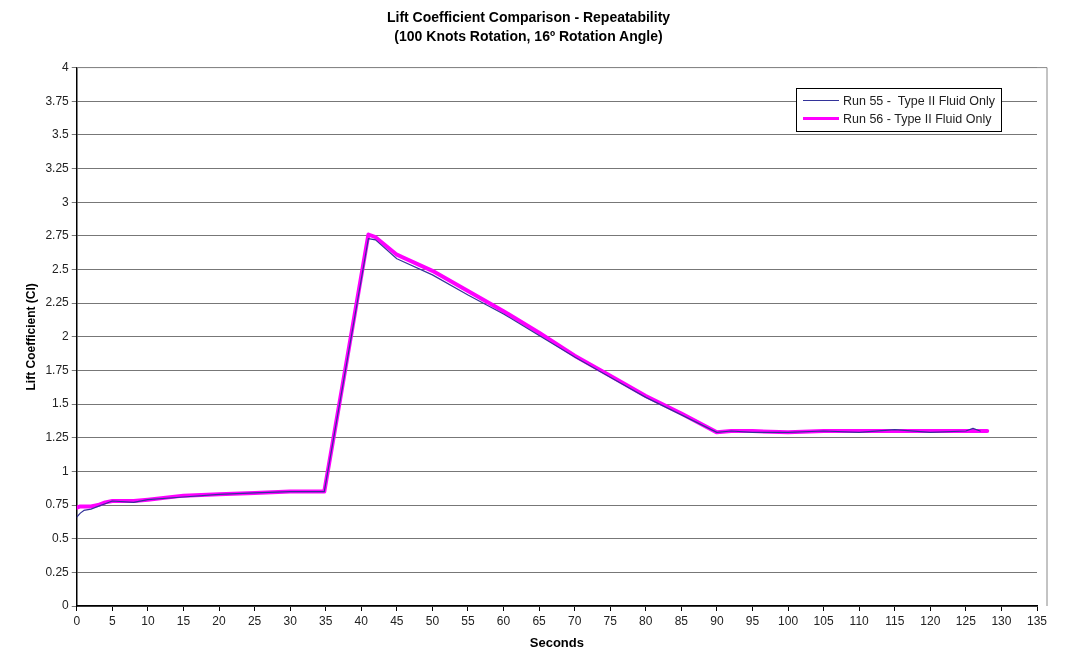 The height and width of the screenshot is (665, 1082). What do you see at coordinates (681, 620) in the screenshot?
I see `x-tick-label: 85` at bounding box center [681, 620].